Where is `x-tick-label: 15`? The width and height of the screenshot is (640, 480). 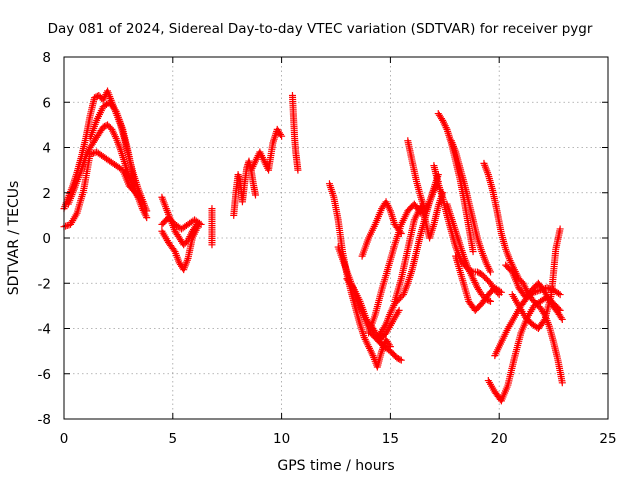
x-tick-label: 15 is located at coordinates (390, 439).